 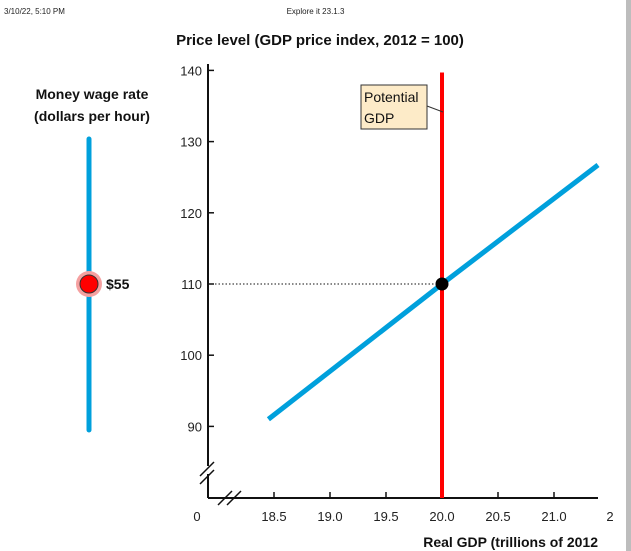 What do you see at coordinates (394, 107) in the screenshot?
I see `potential-gdp-label-box` at bounding box center [394, 107].